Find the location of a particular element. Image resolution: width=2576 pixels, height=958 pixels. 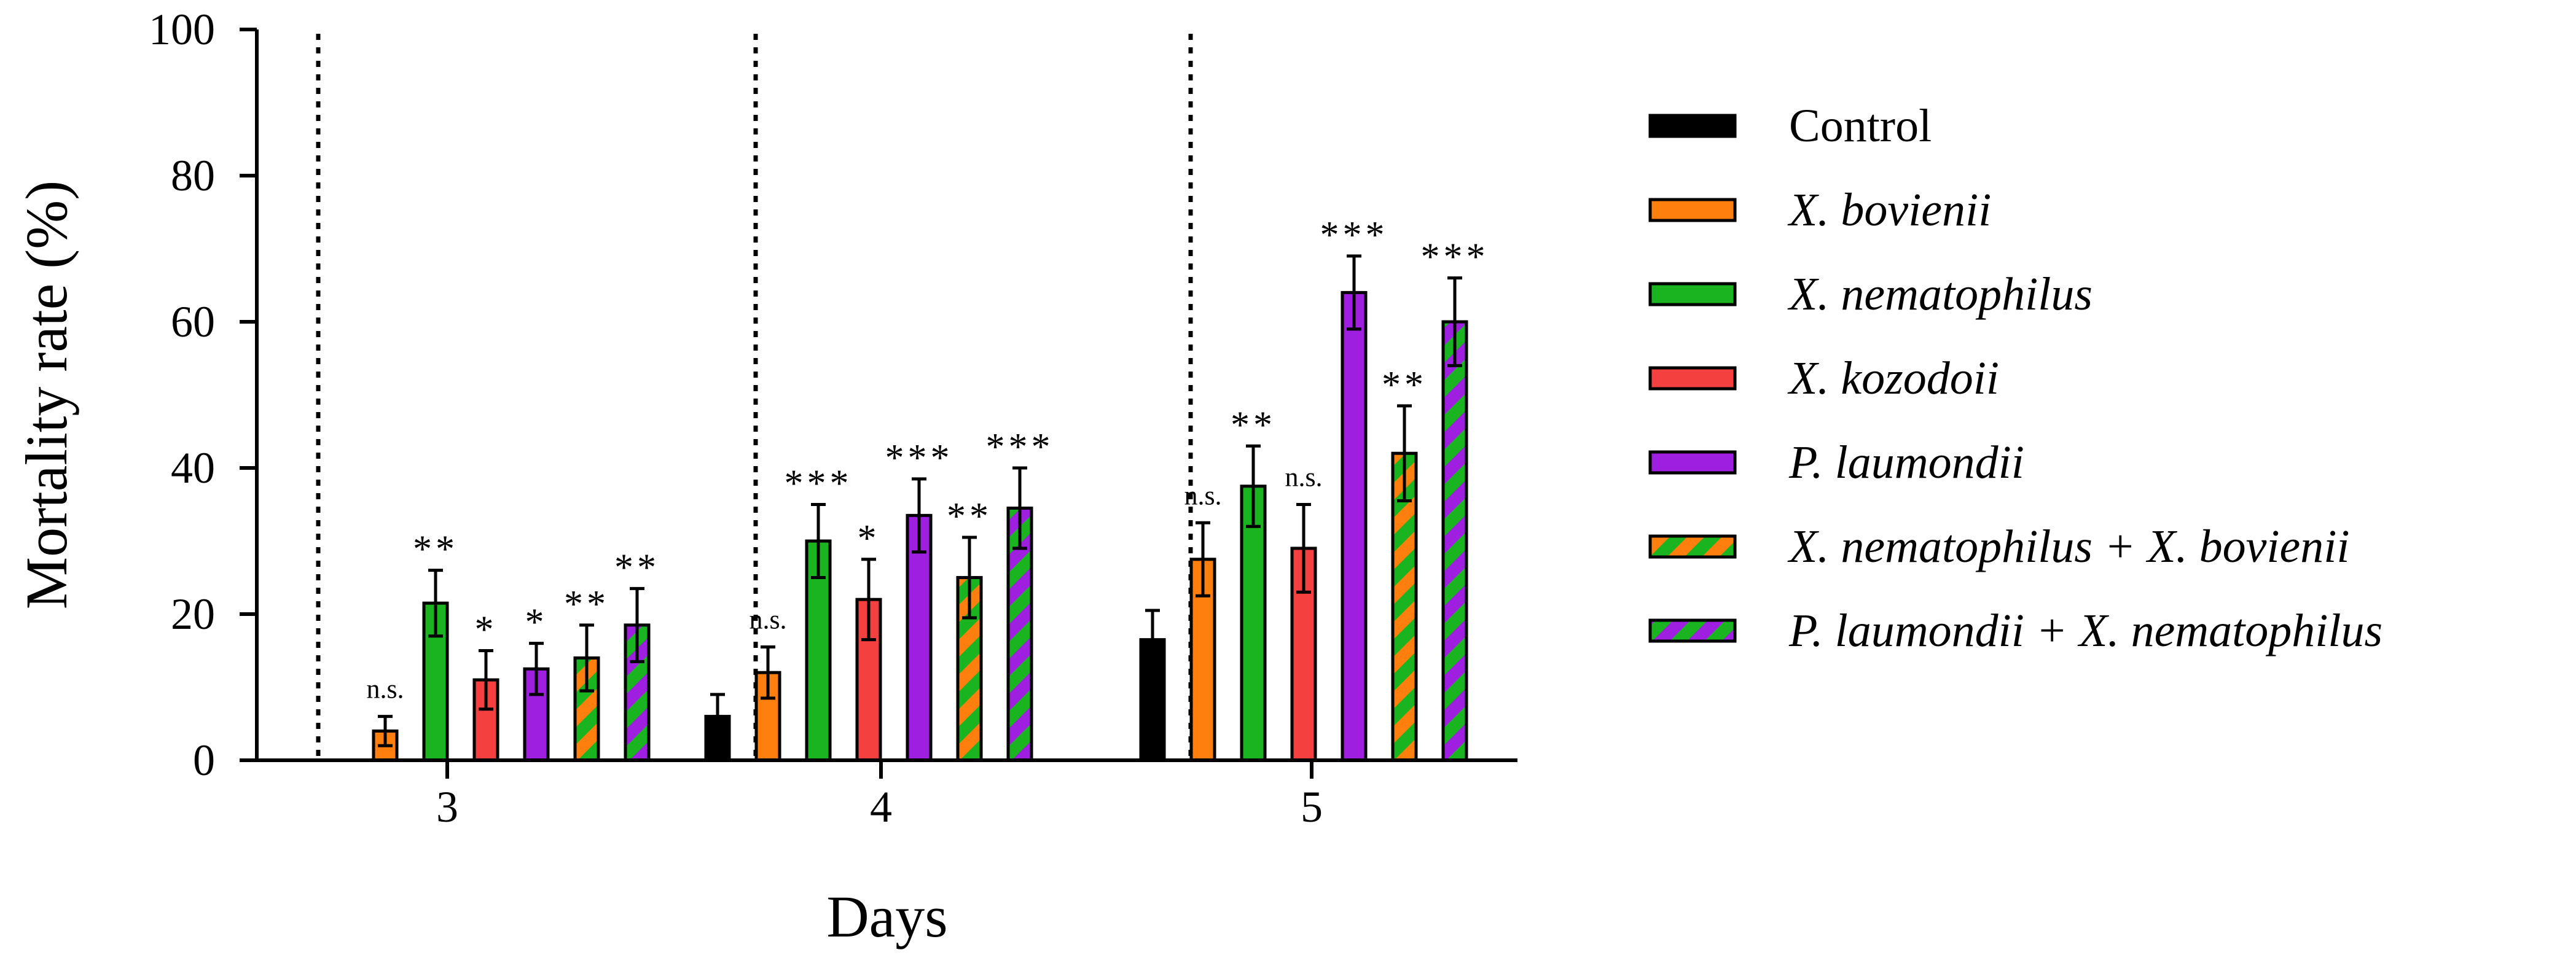

x-ticks: 3 4 5 is located at coordinates (879, 796).